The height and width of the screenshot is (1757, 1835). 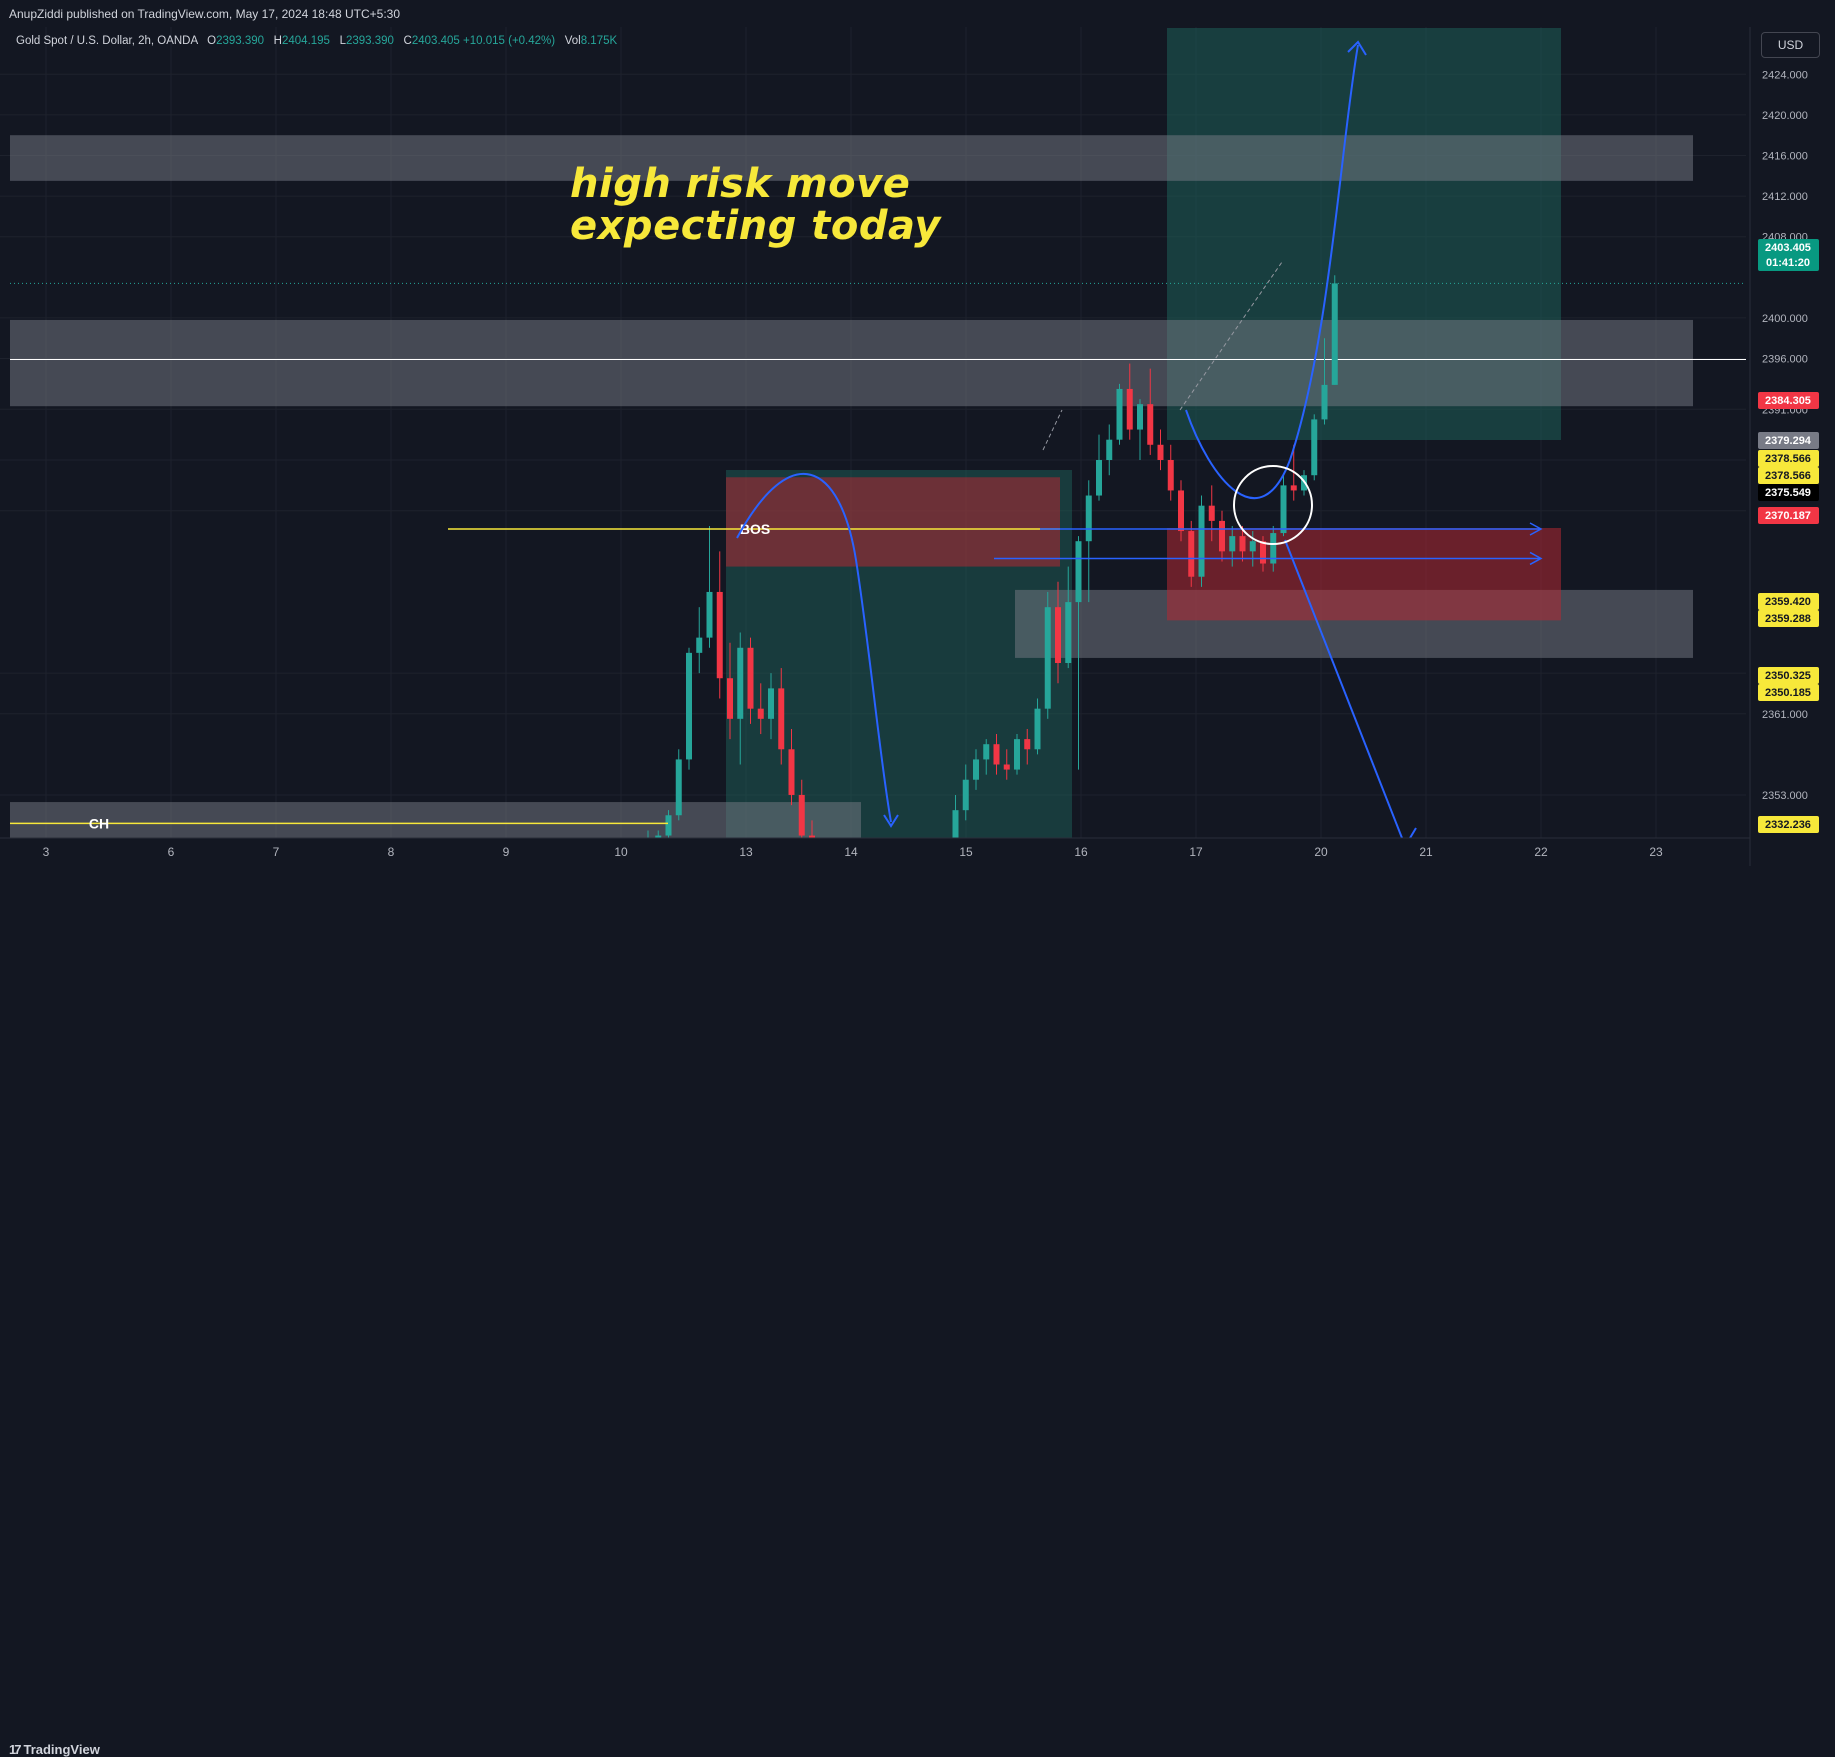 What do you see at coordinates (15, 1749) in the screenshot?
I see `tradingview-logo-icon: 17` at bounding box center [15, 1749].